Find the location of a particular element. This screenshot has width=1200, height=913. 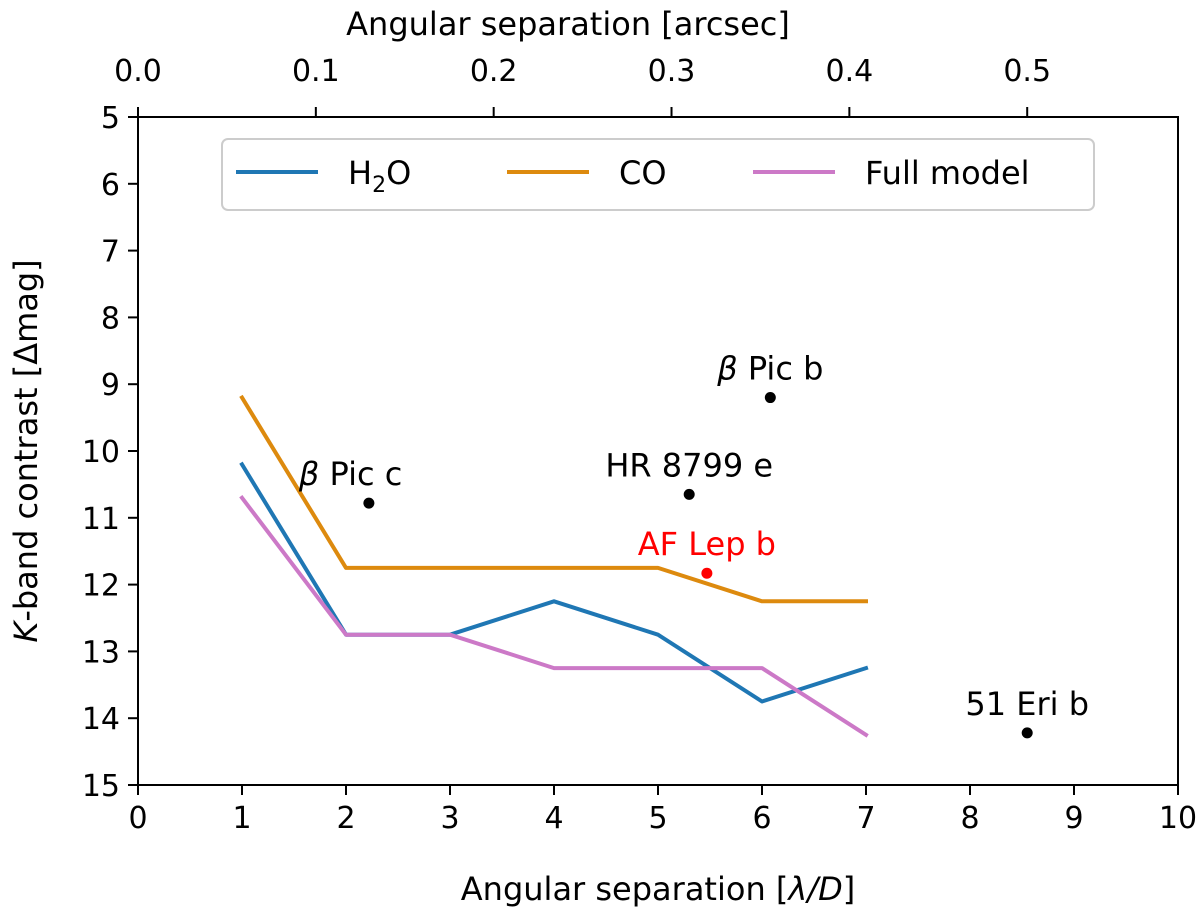

legend-box is located at coordinates (658, 174).